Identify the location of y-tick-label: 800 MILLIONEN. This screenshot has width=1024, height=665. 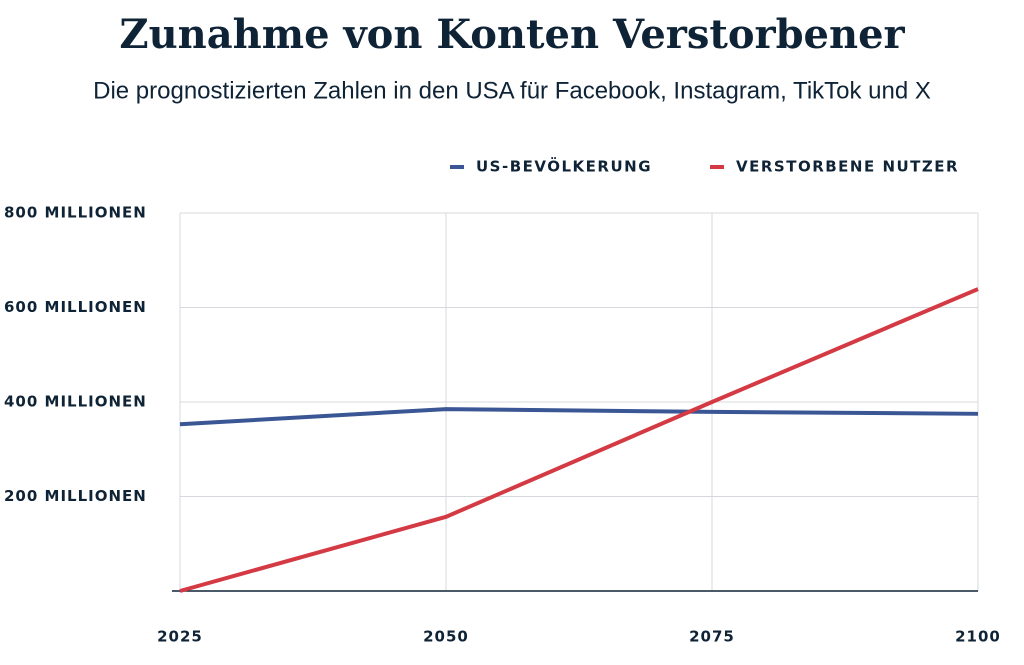
(75, 213).